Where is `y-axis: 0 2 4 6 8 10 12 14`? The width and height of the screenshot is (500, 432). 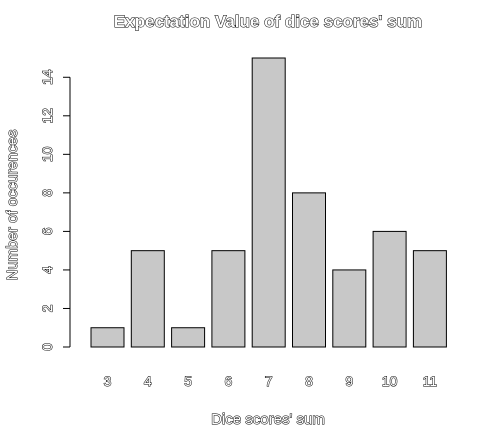
y-axis: 0 2 4 6 8 10 12 14 is located at coordinates (55, 210).